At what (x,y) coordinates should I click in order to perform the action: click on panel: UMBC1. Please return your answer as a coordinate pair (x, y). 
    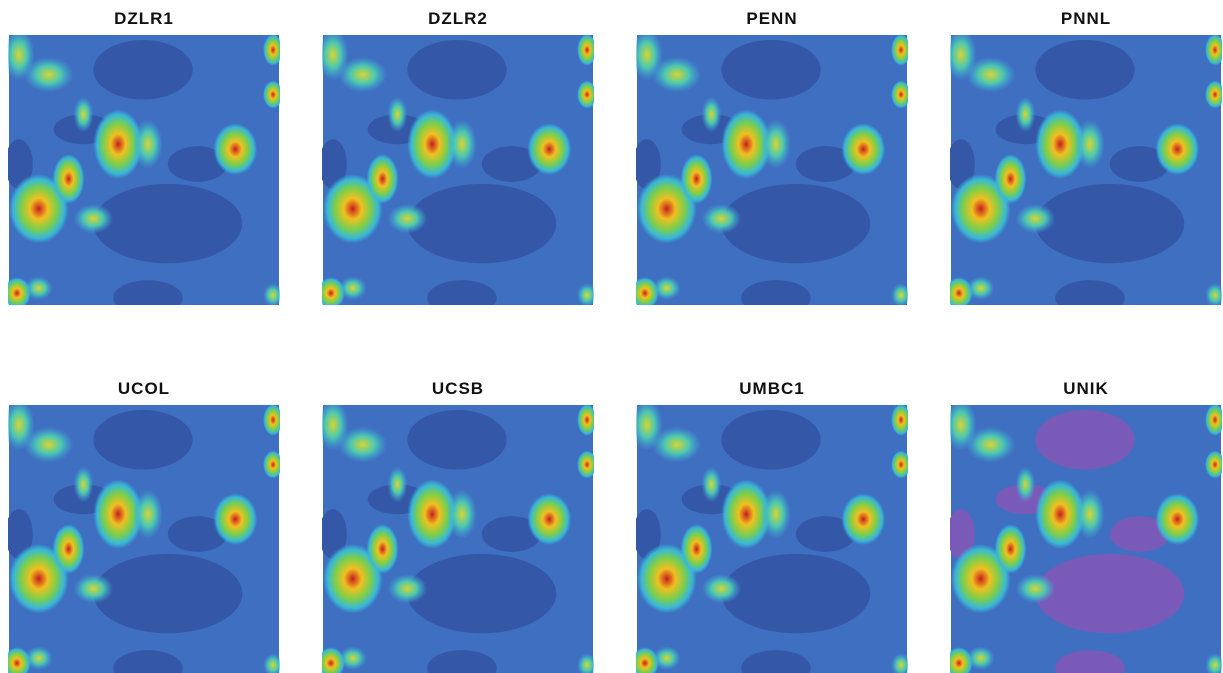
    Looking at the image, I should click on (772, 526).